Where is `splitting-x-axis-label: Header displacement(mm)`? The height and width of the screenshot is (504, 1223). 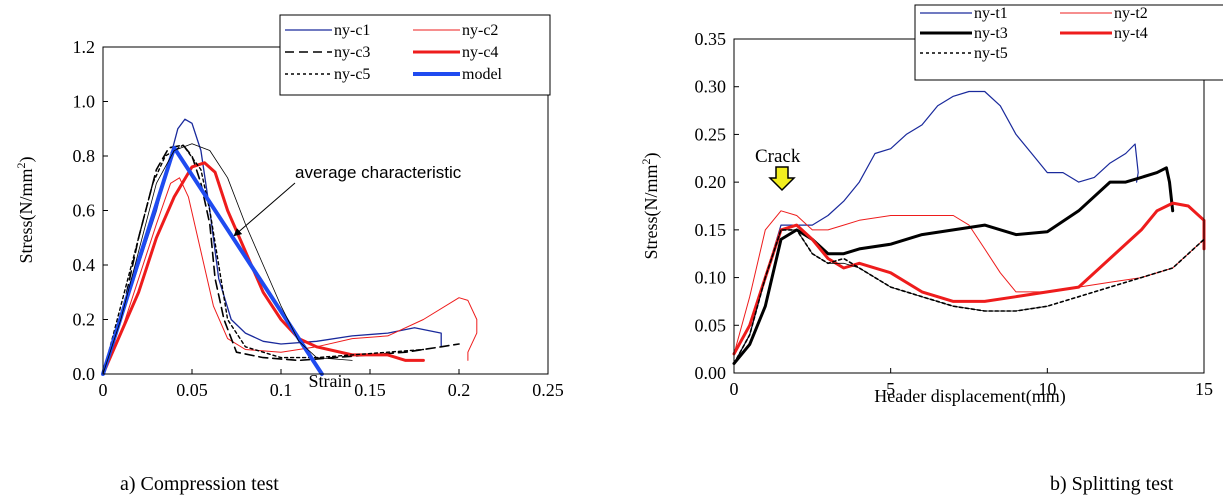 splitting-x-axis-label: Header displacement(mm) is located at coordinates (969, 396).